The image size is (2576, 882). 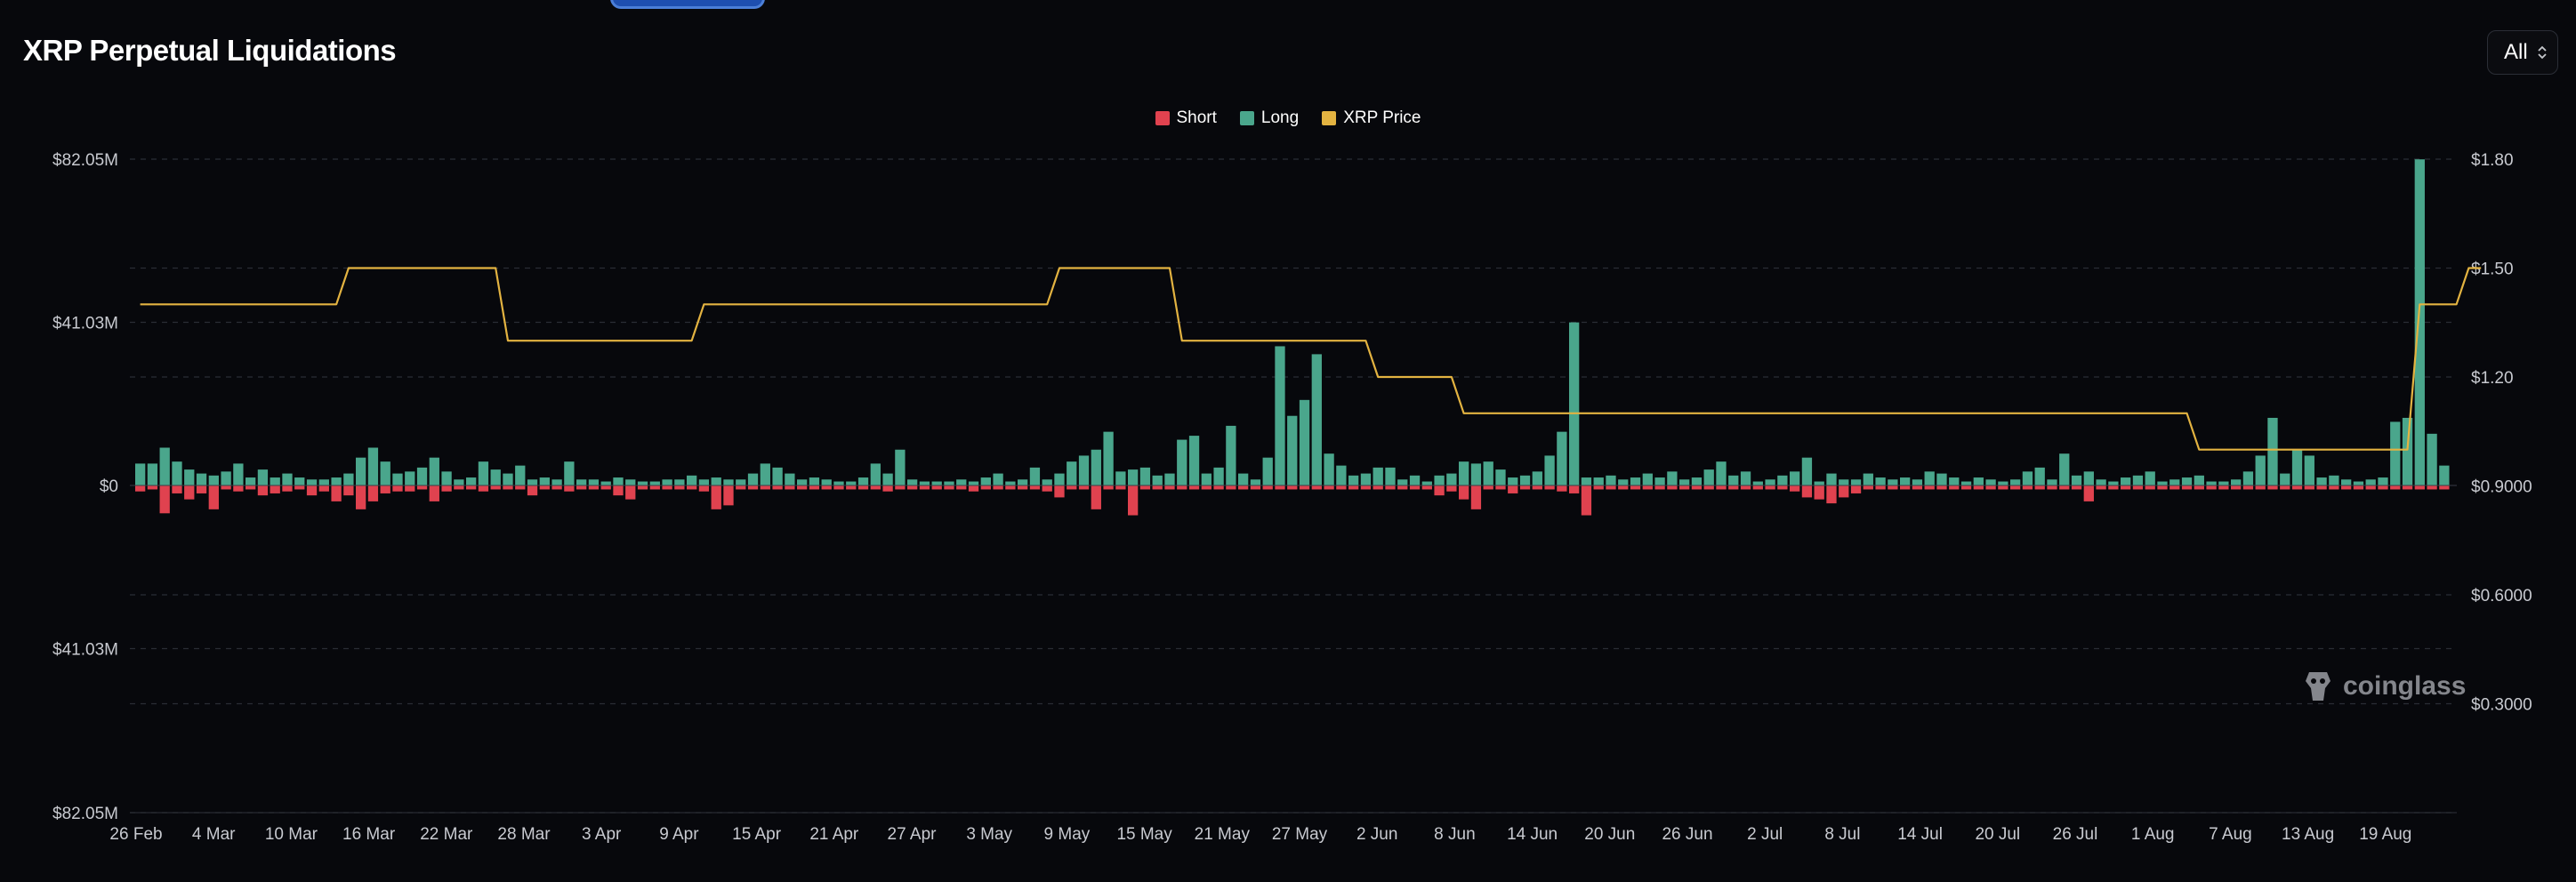 What do you see at coordinates (1371, 118) in the screenshot?
I see `legend-item-price: XRP Price` at bounding box center [1371, 118].